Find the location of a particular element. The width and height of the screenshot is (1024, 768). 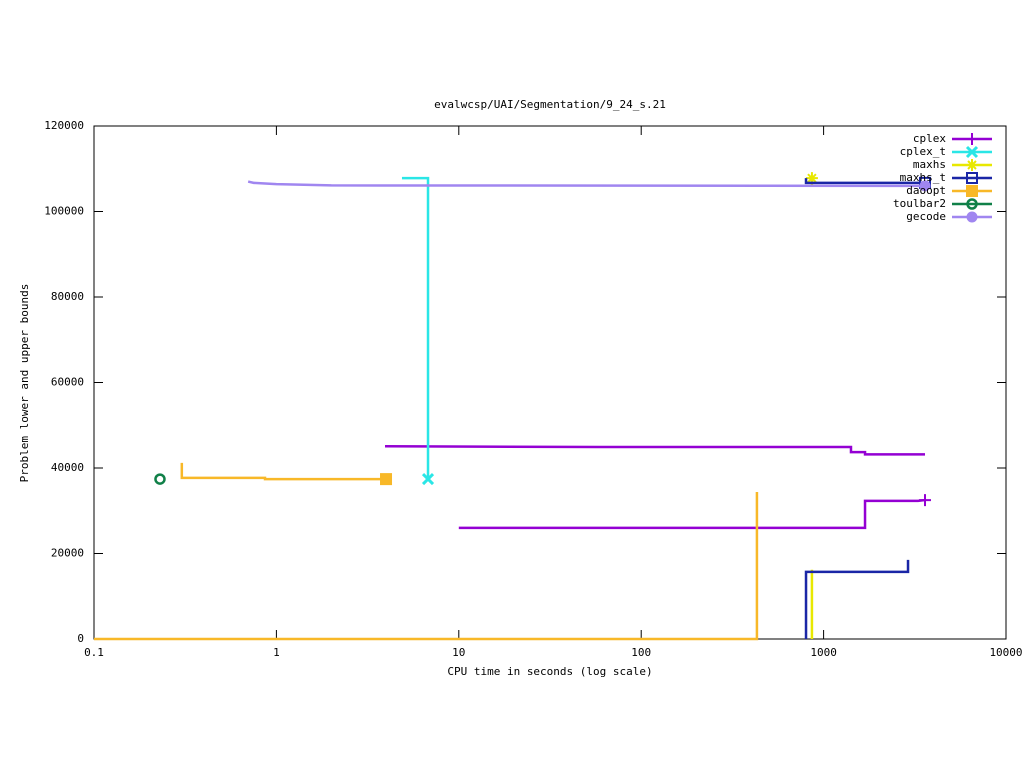

x-tick-label: 1000 is located at coordinates (823, 652).